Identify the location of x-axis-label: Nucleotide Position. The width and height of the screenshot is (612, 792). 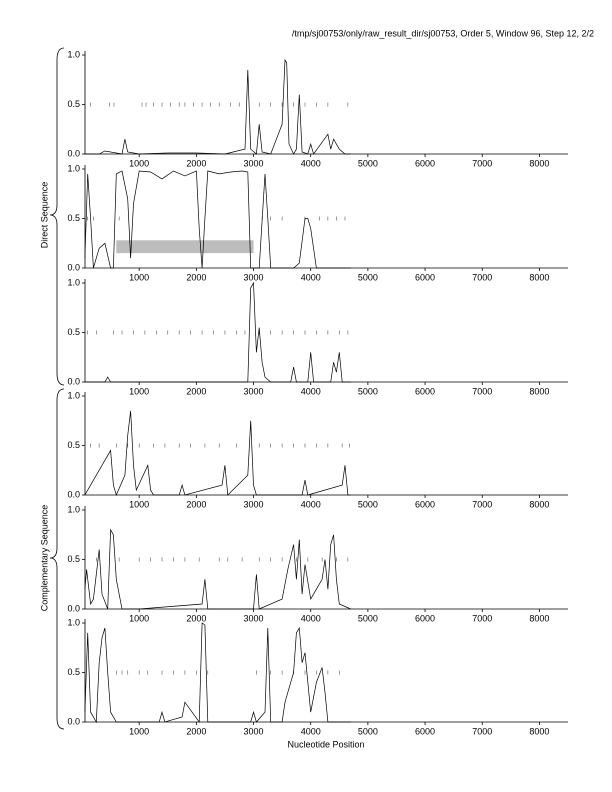
(325, 744).